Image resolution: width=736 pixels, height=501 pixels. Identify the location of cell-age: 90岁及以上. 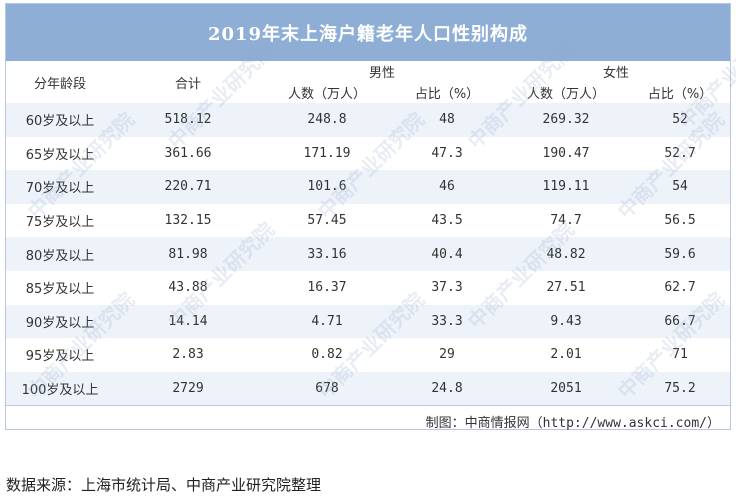
(60, 321).